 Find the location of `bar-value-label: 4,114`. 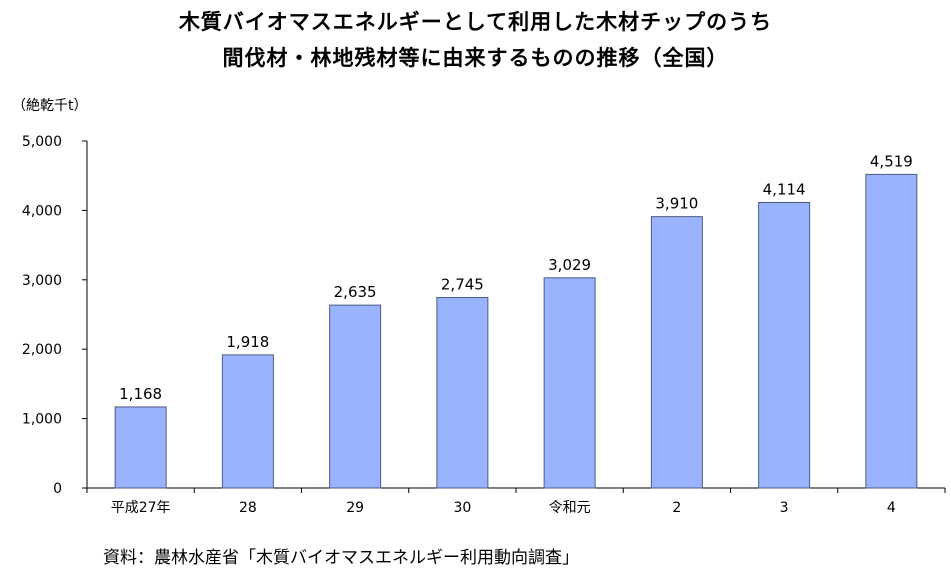

bar-value-label: 4,114 is located at coordinates (784, 189).